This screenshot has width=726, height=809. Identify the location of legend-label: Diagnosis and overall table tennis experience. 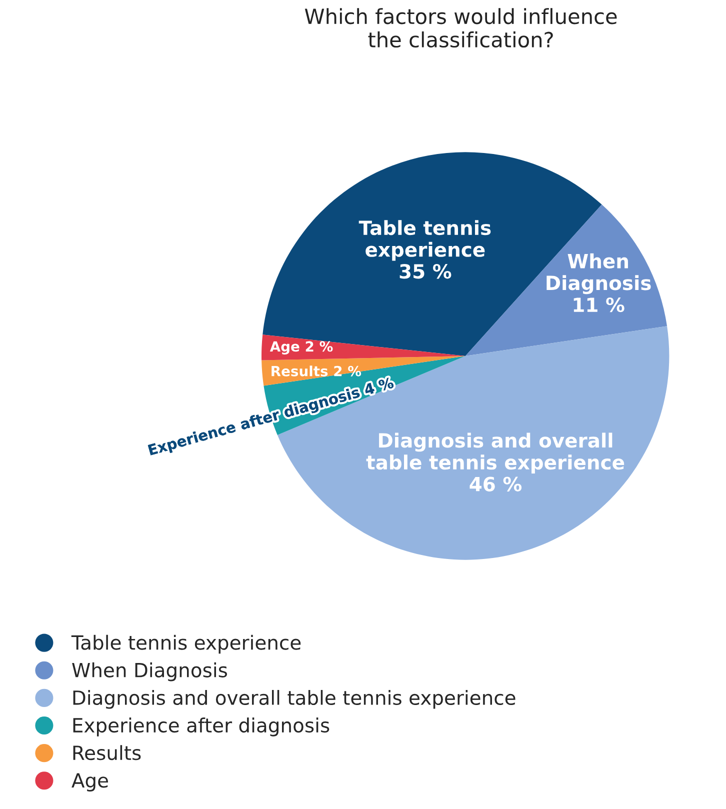
(294, 699).